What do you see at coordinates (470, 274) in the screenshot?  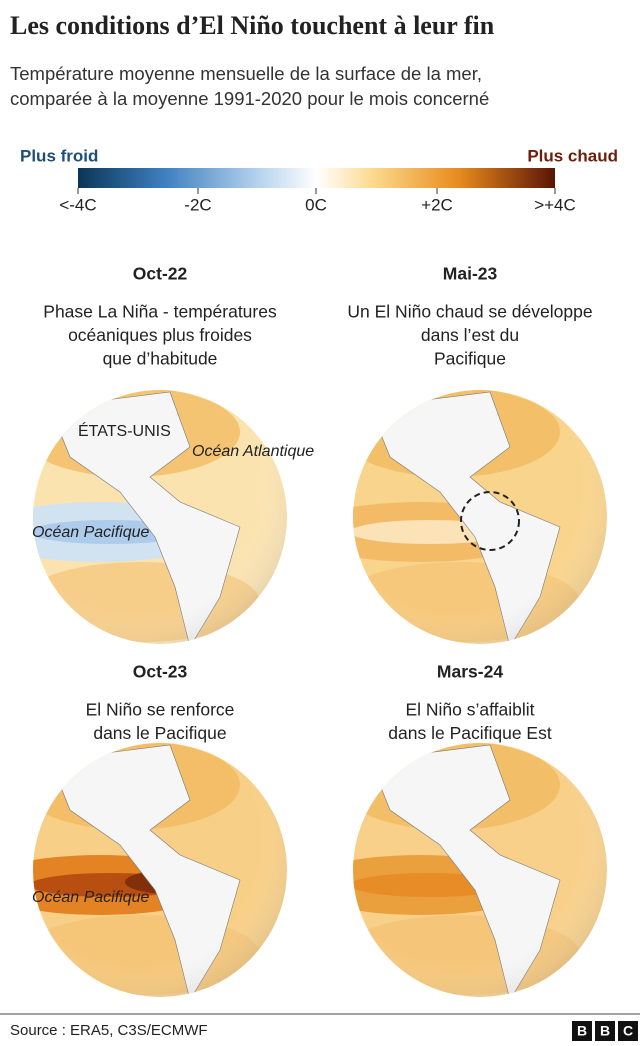 I see `panel-date: Mai-23` at bounding box center [470, 274].